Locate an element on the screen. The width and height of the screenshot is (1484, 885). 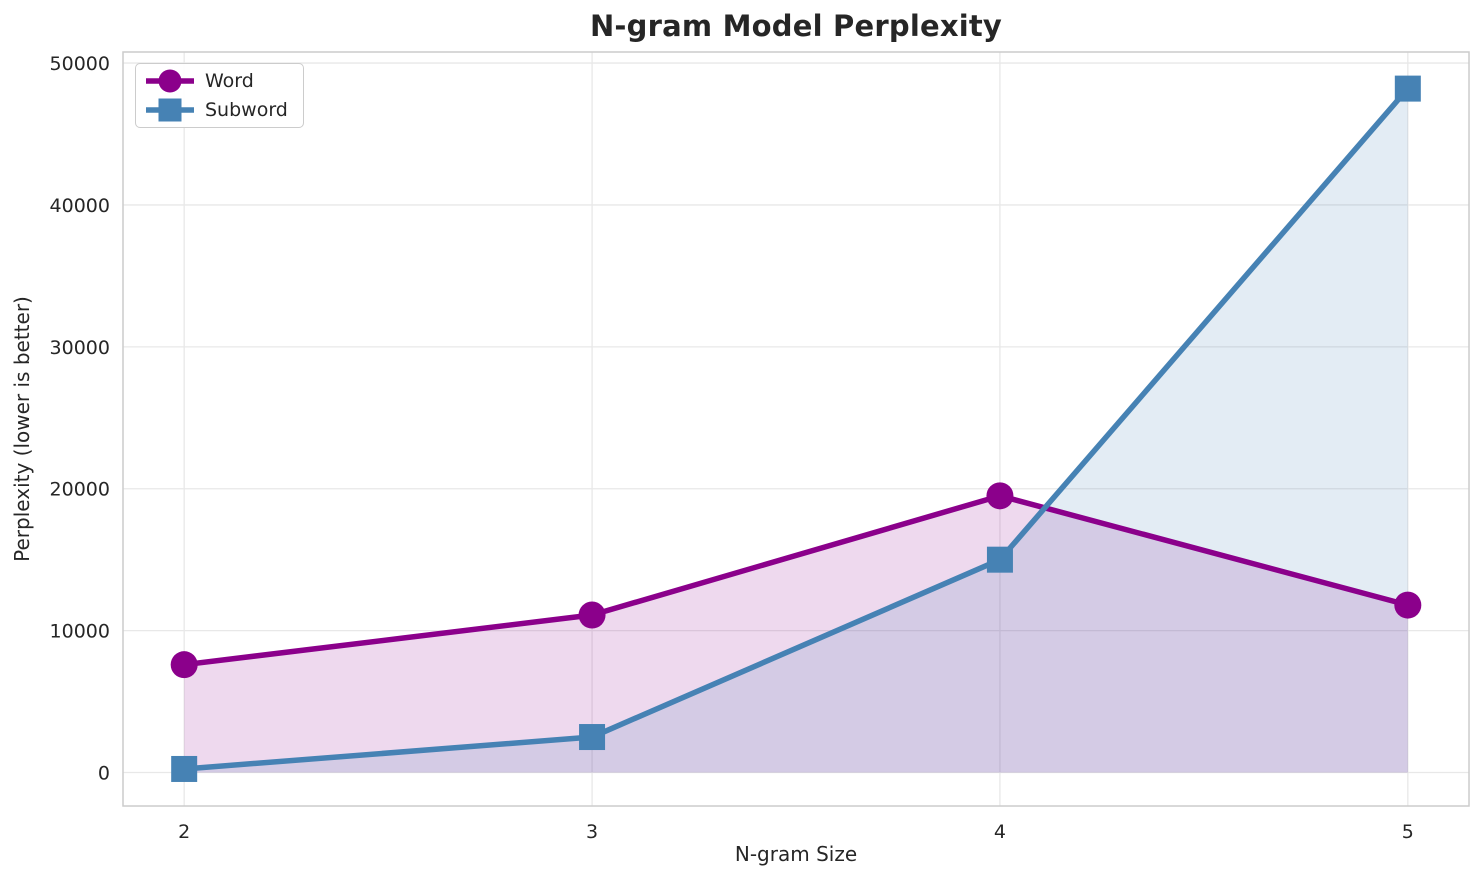
subword-legend-square is located at coordinates (170, 110).